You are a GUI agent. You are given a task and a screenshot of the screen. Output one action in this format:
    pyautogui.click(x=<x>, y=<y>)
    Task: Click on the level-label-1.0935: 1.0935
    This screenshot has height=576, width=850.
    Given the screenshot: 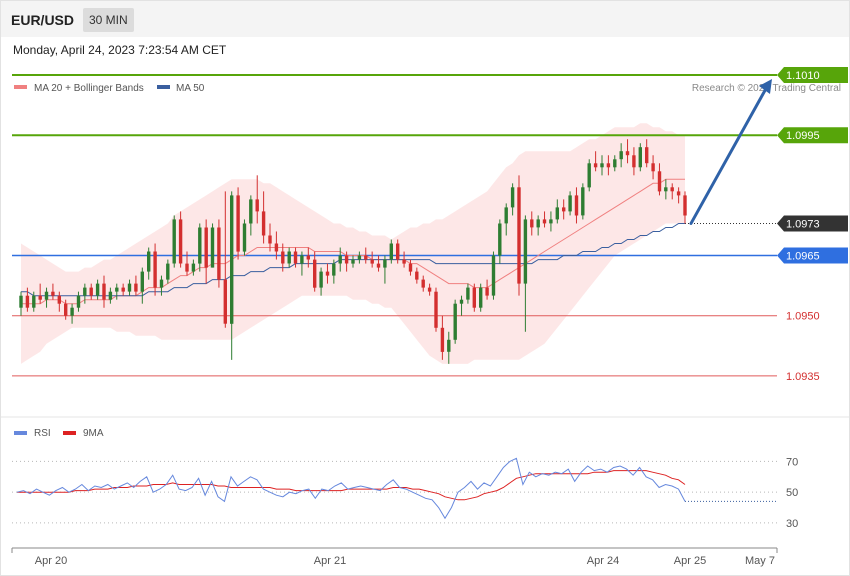 What is the action you would take?
    pyautogui.click(x=803, y=377)
    